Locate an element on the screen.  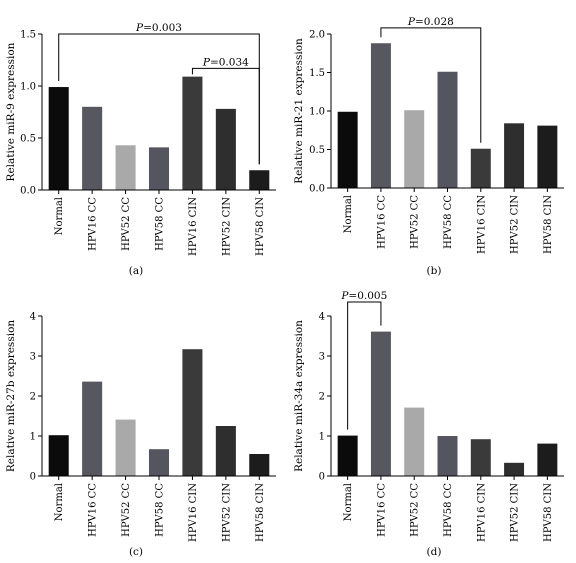
significance-label: P=0.034 is located at coordinates (225, 62).